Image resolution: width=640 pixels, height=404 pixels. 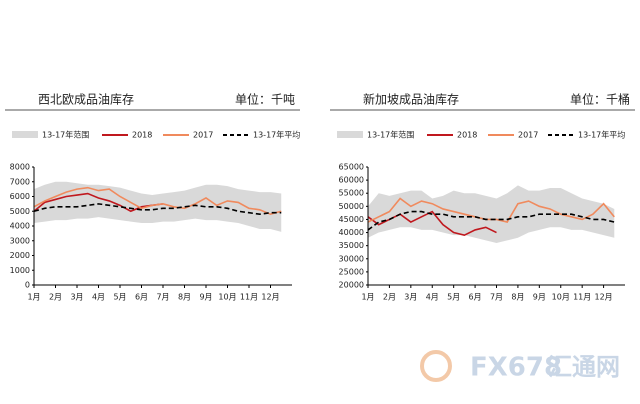 I want to click on watermark-brand: FX678, so click(x=516, y=368).